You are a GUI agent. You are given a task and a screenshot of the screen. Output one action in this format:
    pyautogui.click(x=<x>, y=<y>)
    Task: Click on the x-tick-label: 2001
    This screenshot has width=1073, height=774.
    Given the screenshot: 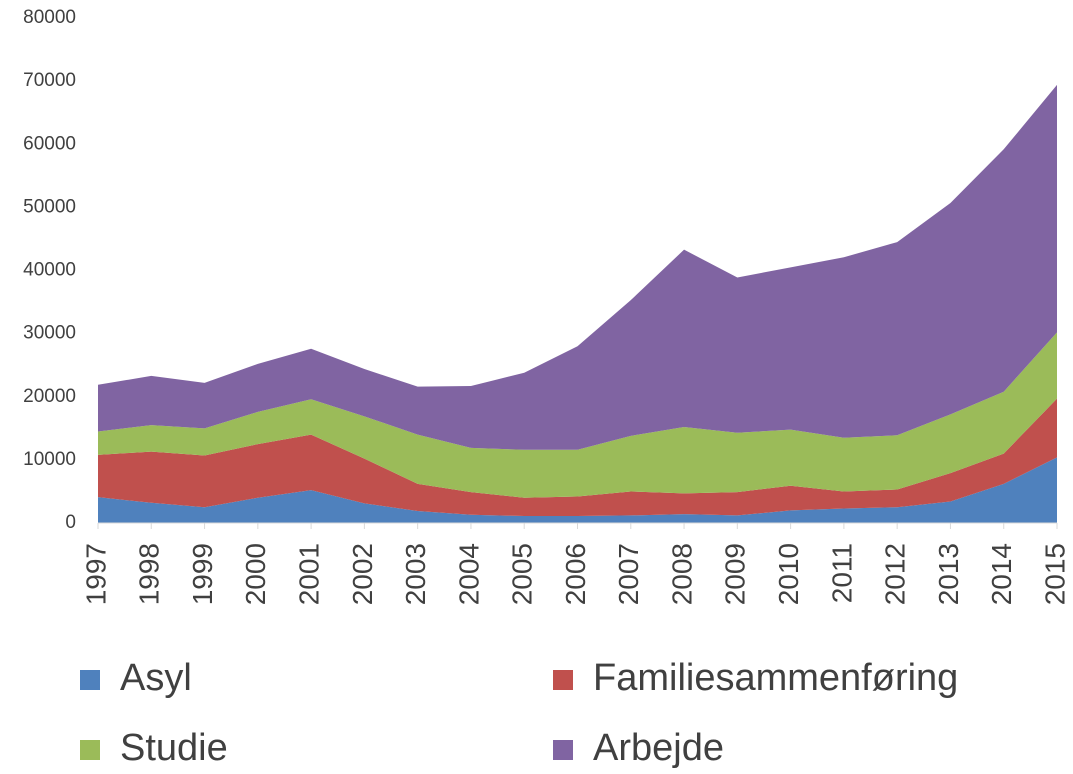 What is the action you would take?
    pyautogui.click(x=309, y=574)
    